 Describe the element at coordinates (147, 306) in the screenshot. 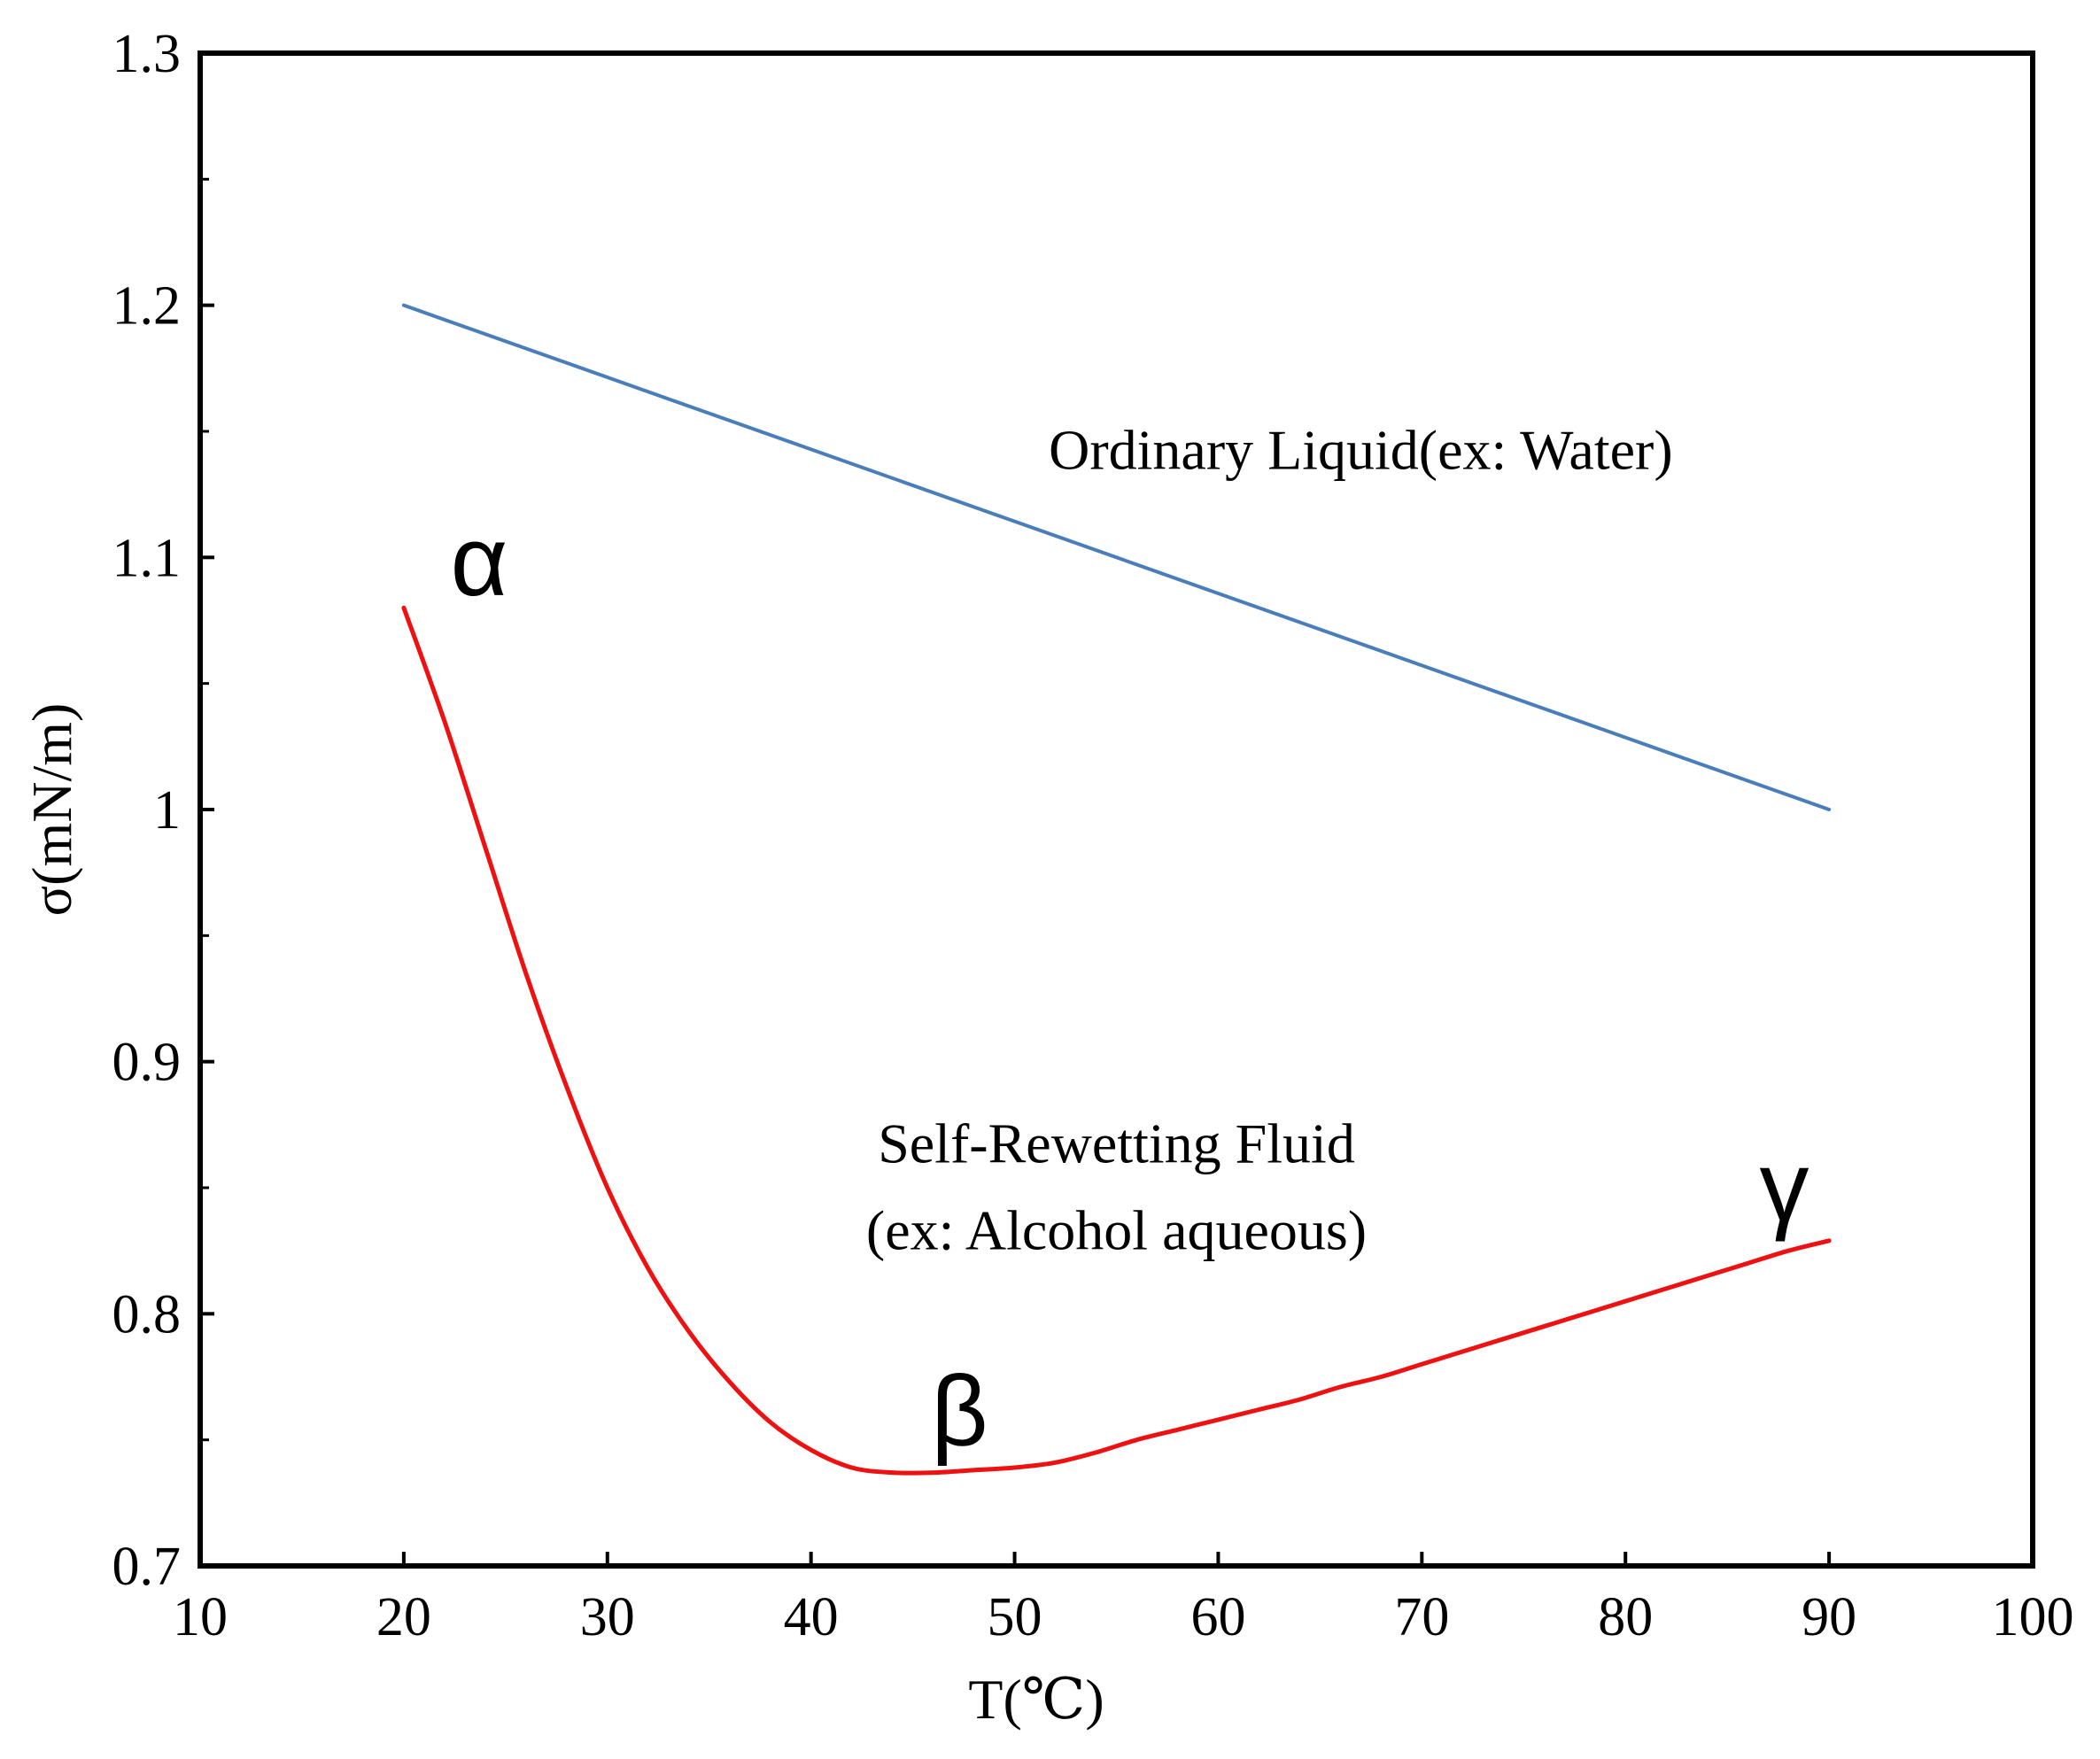

I see `y-tick-label-5: 1.2` at that location.